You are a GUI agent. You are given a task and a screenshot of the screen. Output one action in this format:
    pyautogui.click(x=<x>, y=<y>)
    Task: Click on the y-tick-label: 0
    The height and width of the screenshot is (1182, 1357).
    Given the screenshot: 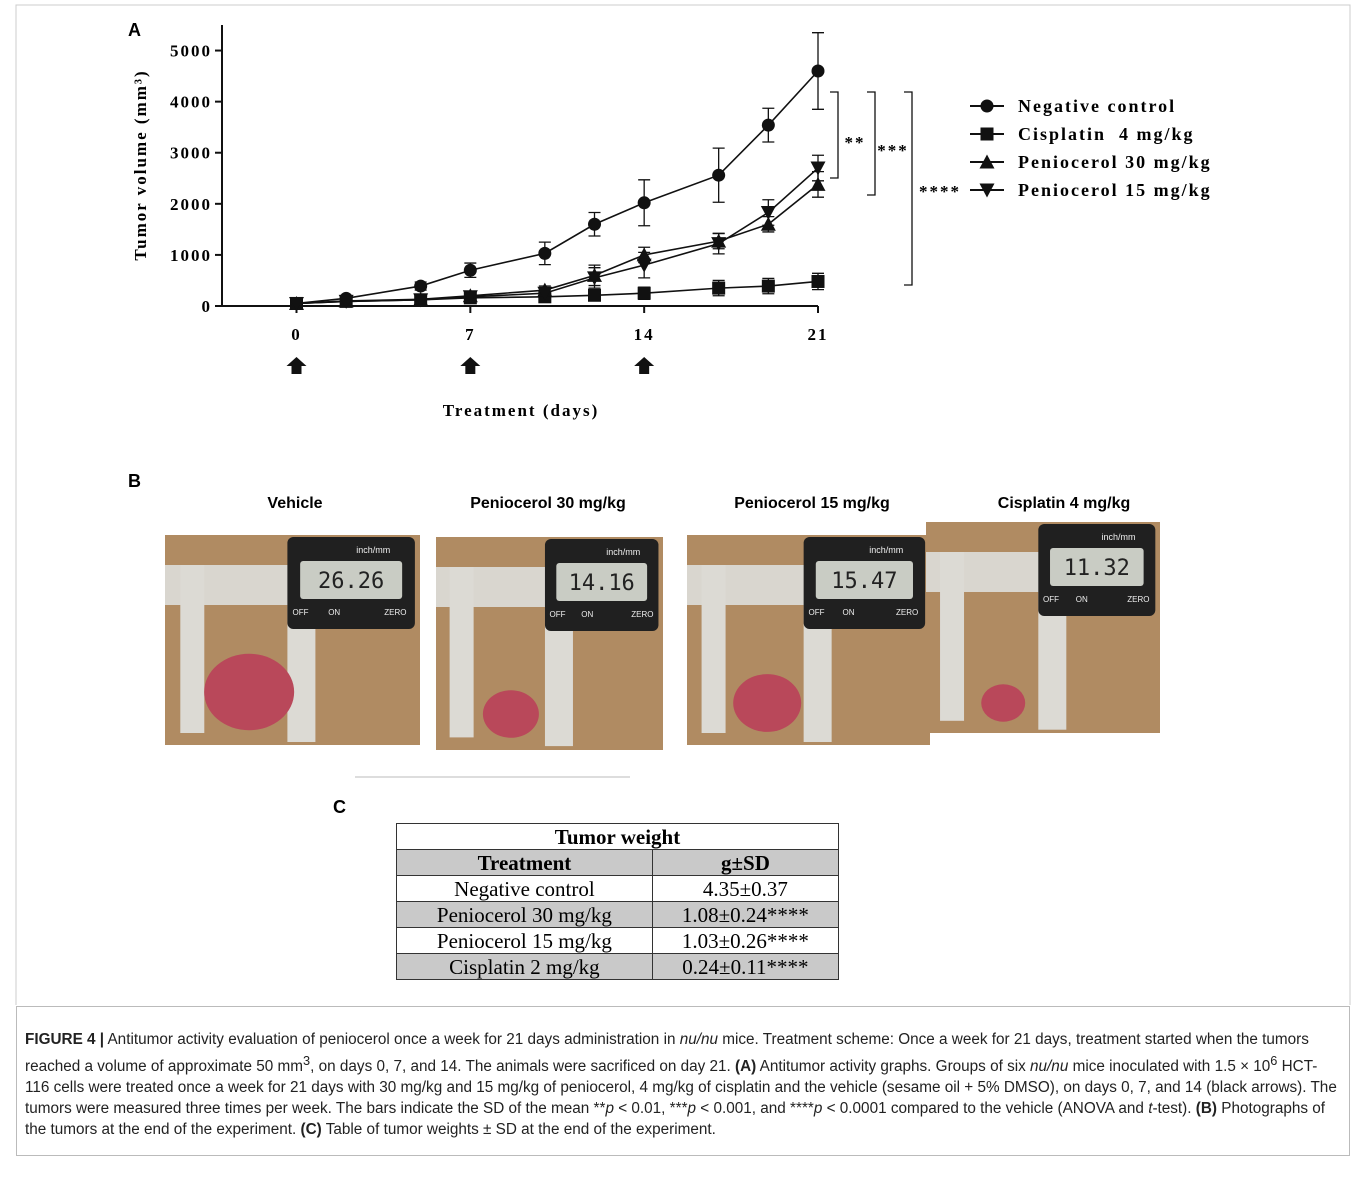 What is the action you would take?
    pyautogui.click(x=207, y=306)
    